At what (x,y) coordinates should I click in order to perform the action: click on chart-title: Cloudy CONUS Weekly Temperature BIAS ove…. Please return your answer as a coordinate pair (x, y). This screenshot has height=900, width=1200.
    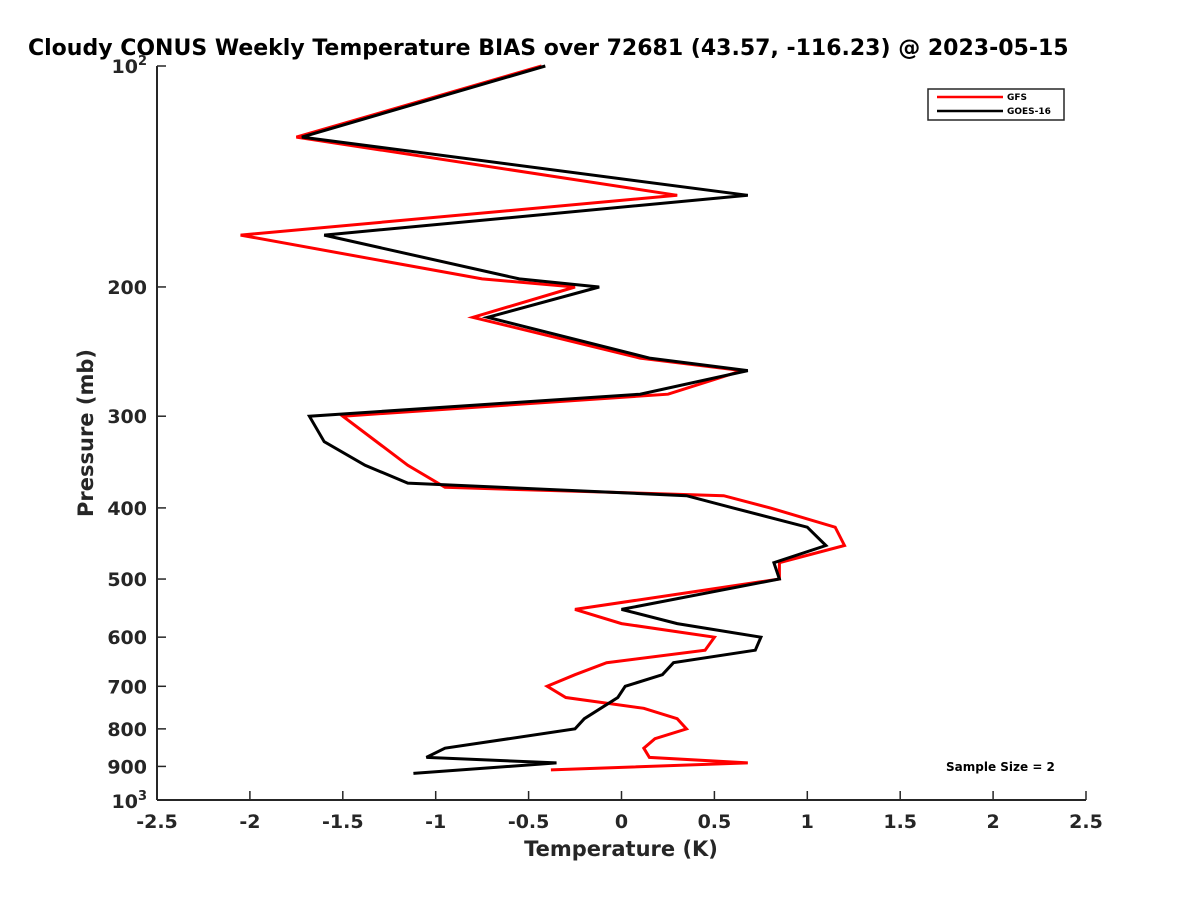
    Looking at the image, I should click on (548, 48).